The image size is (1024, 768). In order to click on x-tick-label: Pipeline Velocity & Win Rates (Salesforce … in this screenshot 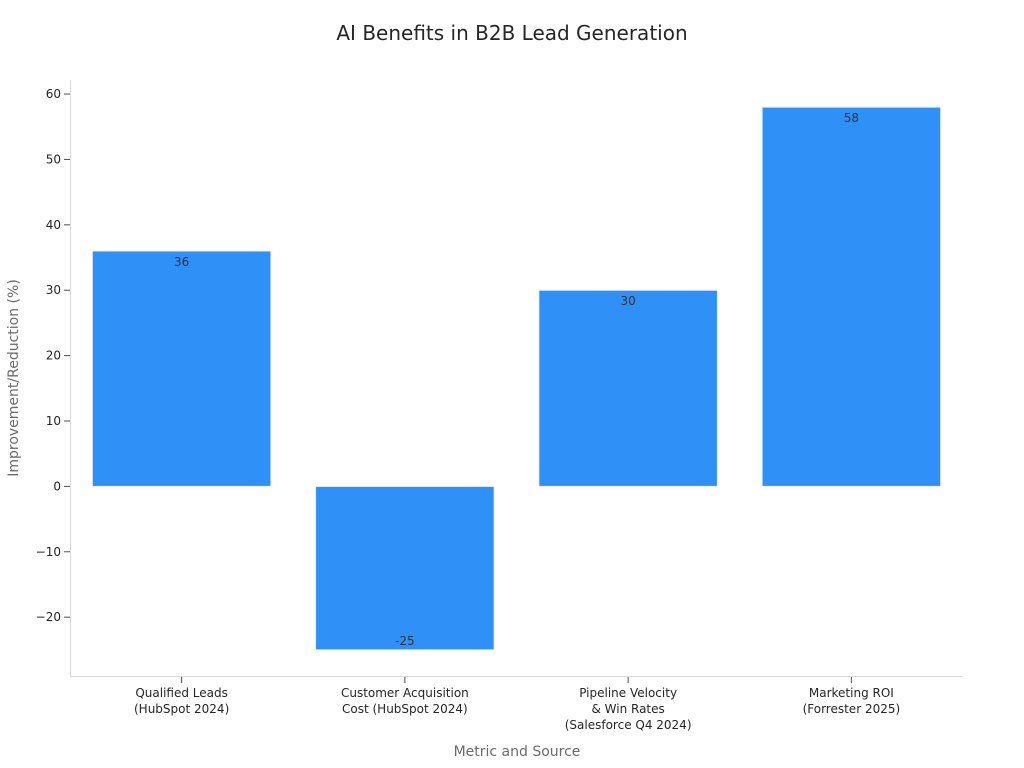, I will do `click(628, 709)`.